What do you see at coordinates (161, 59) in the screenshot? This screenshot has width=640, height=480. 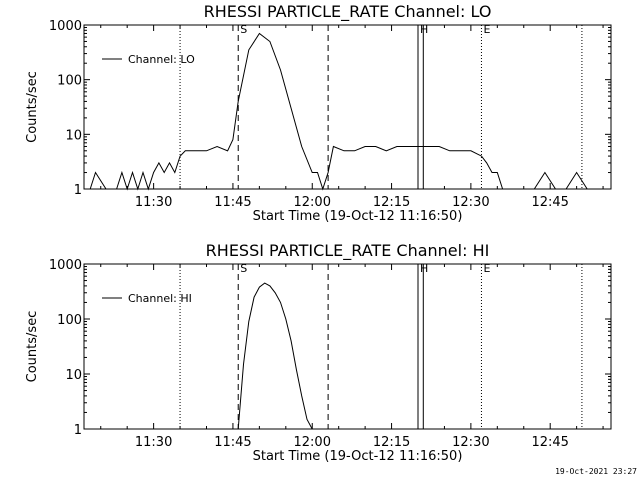 I see `legend-entry: Channel: LO` at bounding box center [161, 59].